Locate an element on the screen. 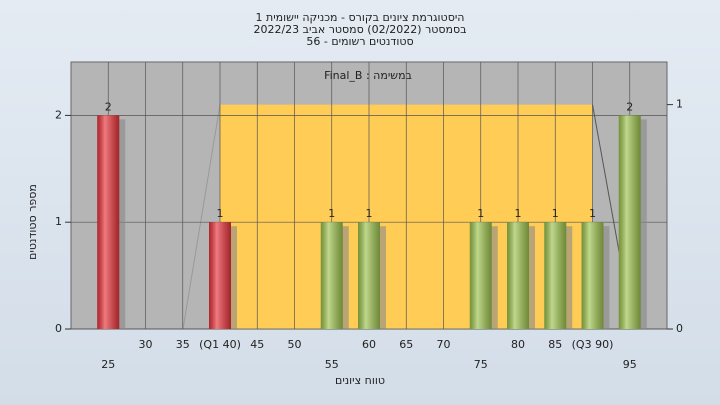 The image size is (720, 405). y-tick-label: 2 is located at coordinates (58, 114).